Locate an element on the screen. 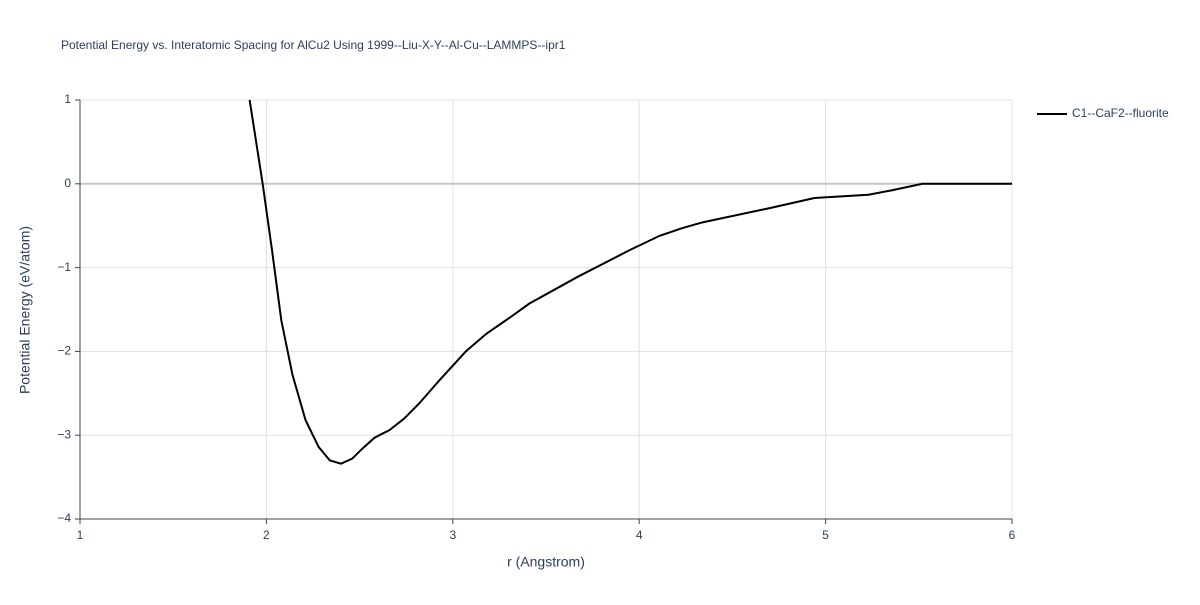  legend-label: C1--CaF2--fluorite is located at coordinates (1120, 113).